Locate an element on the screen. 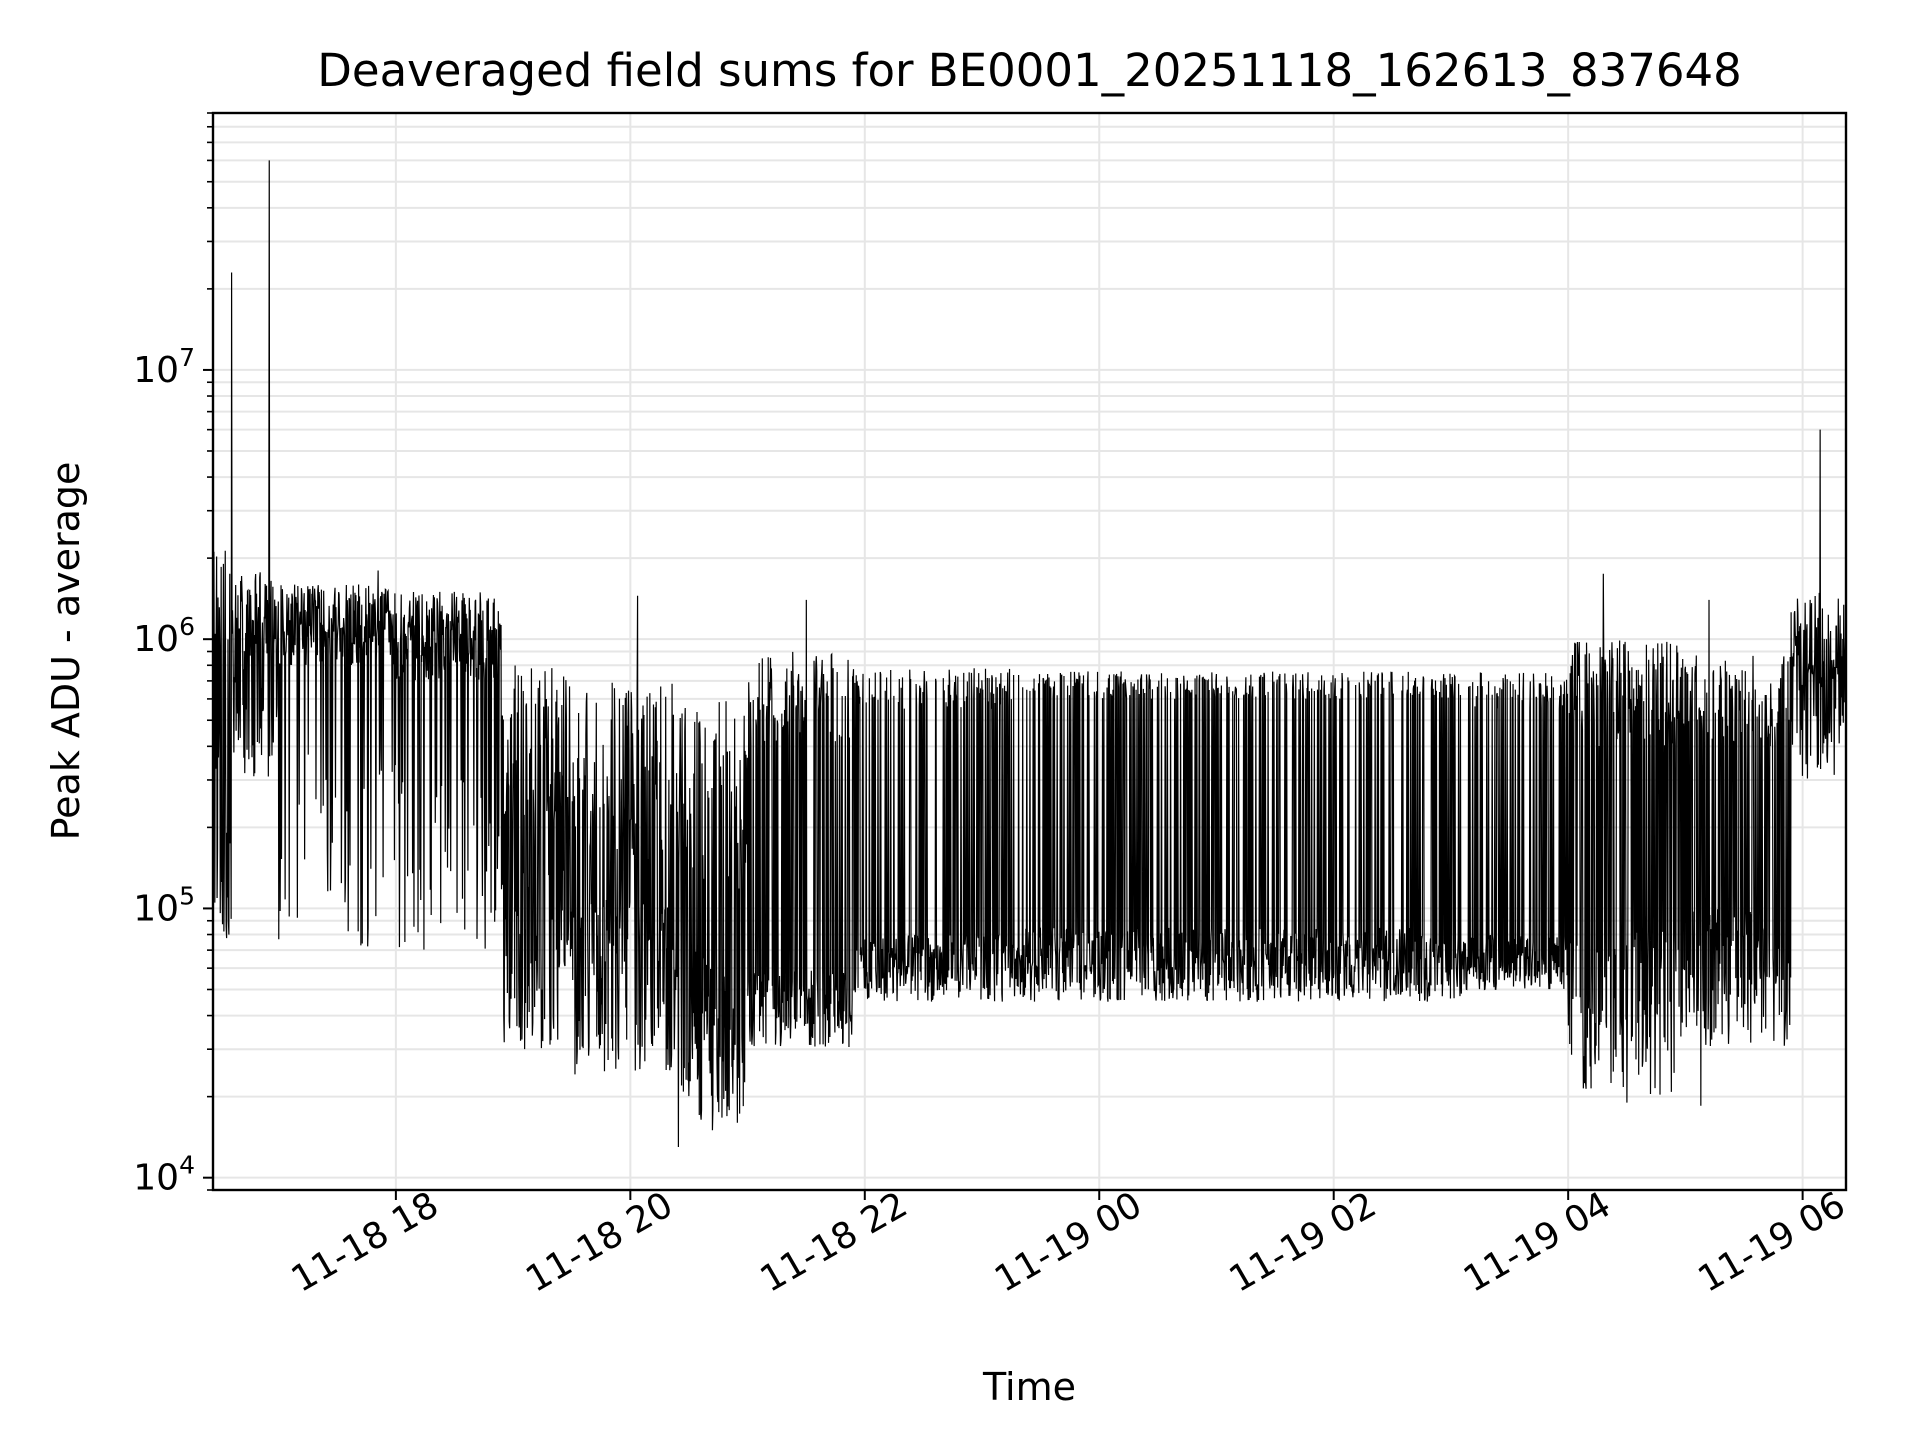 The height and width of the screenshot is (1440, 1920). y-tick-label: 10⁵ is located at coordinates (164, 905).